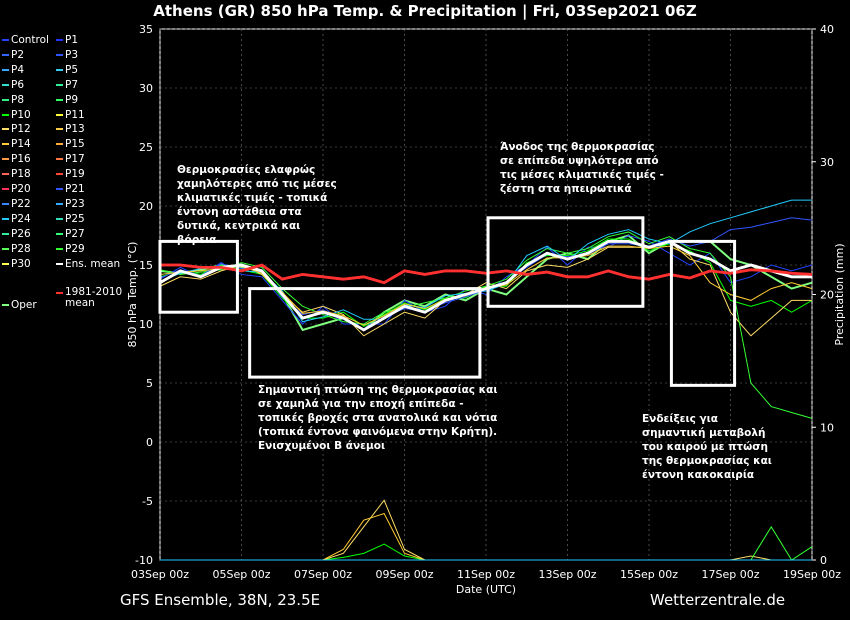 This screenshot has height=620, width=850. I want to click on legend-item: P13, so click(70, 129).